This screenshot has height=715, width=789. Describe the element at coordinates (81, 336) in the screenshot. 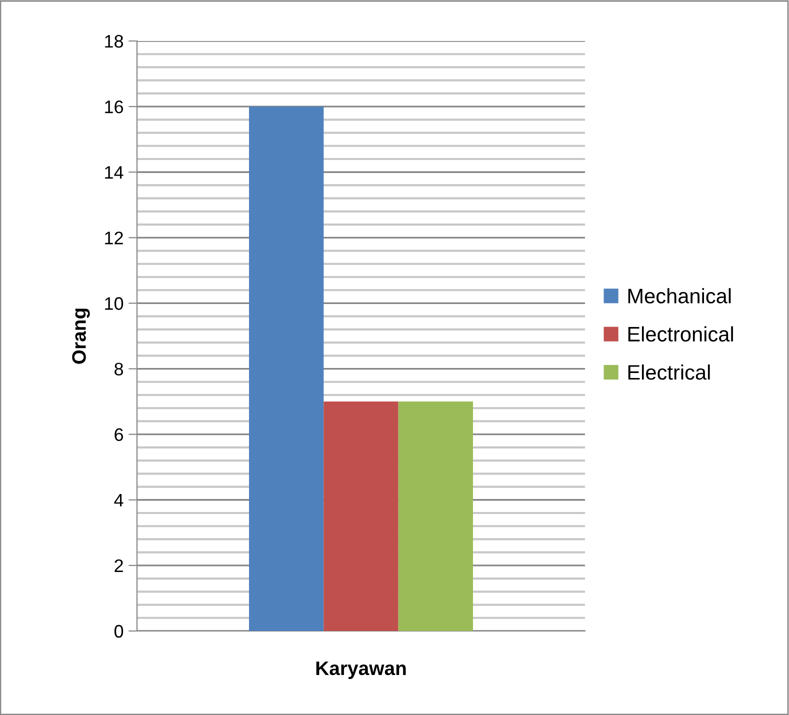

I see `y-axis-title: Orang` at that location.